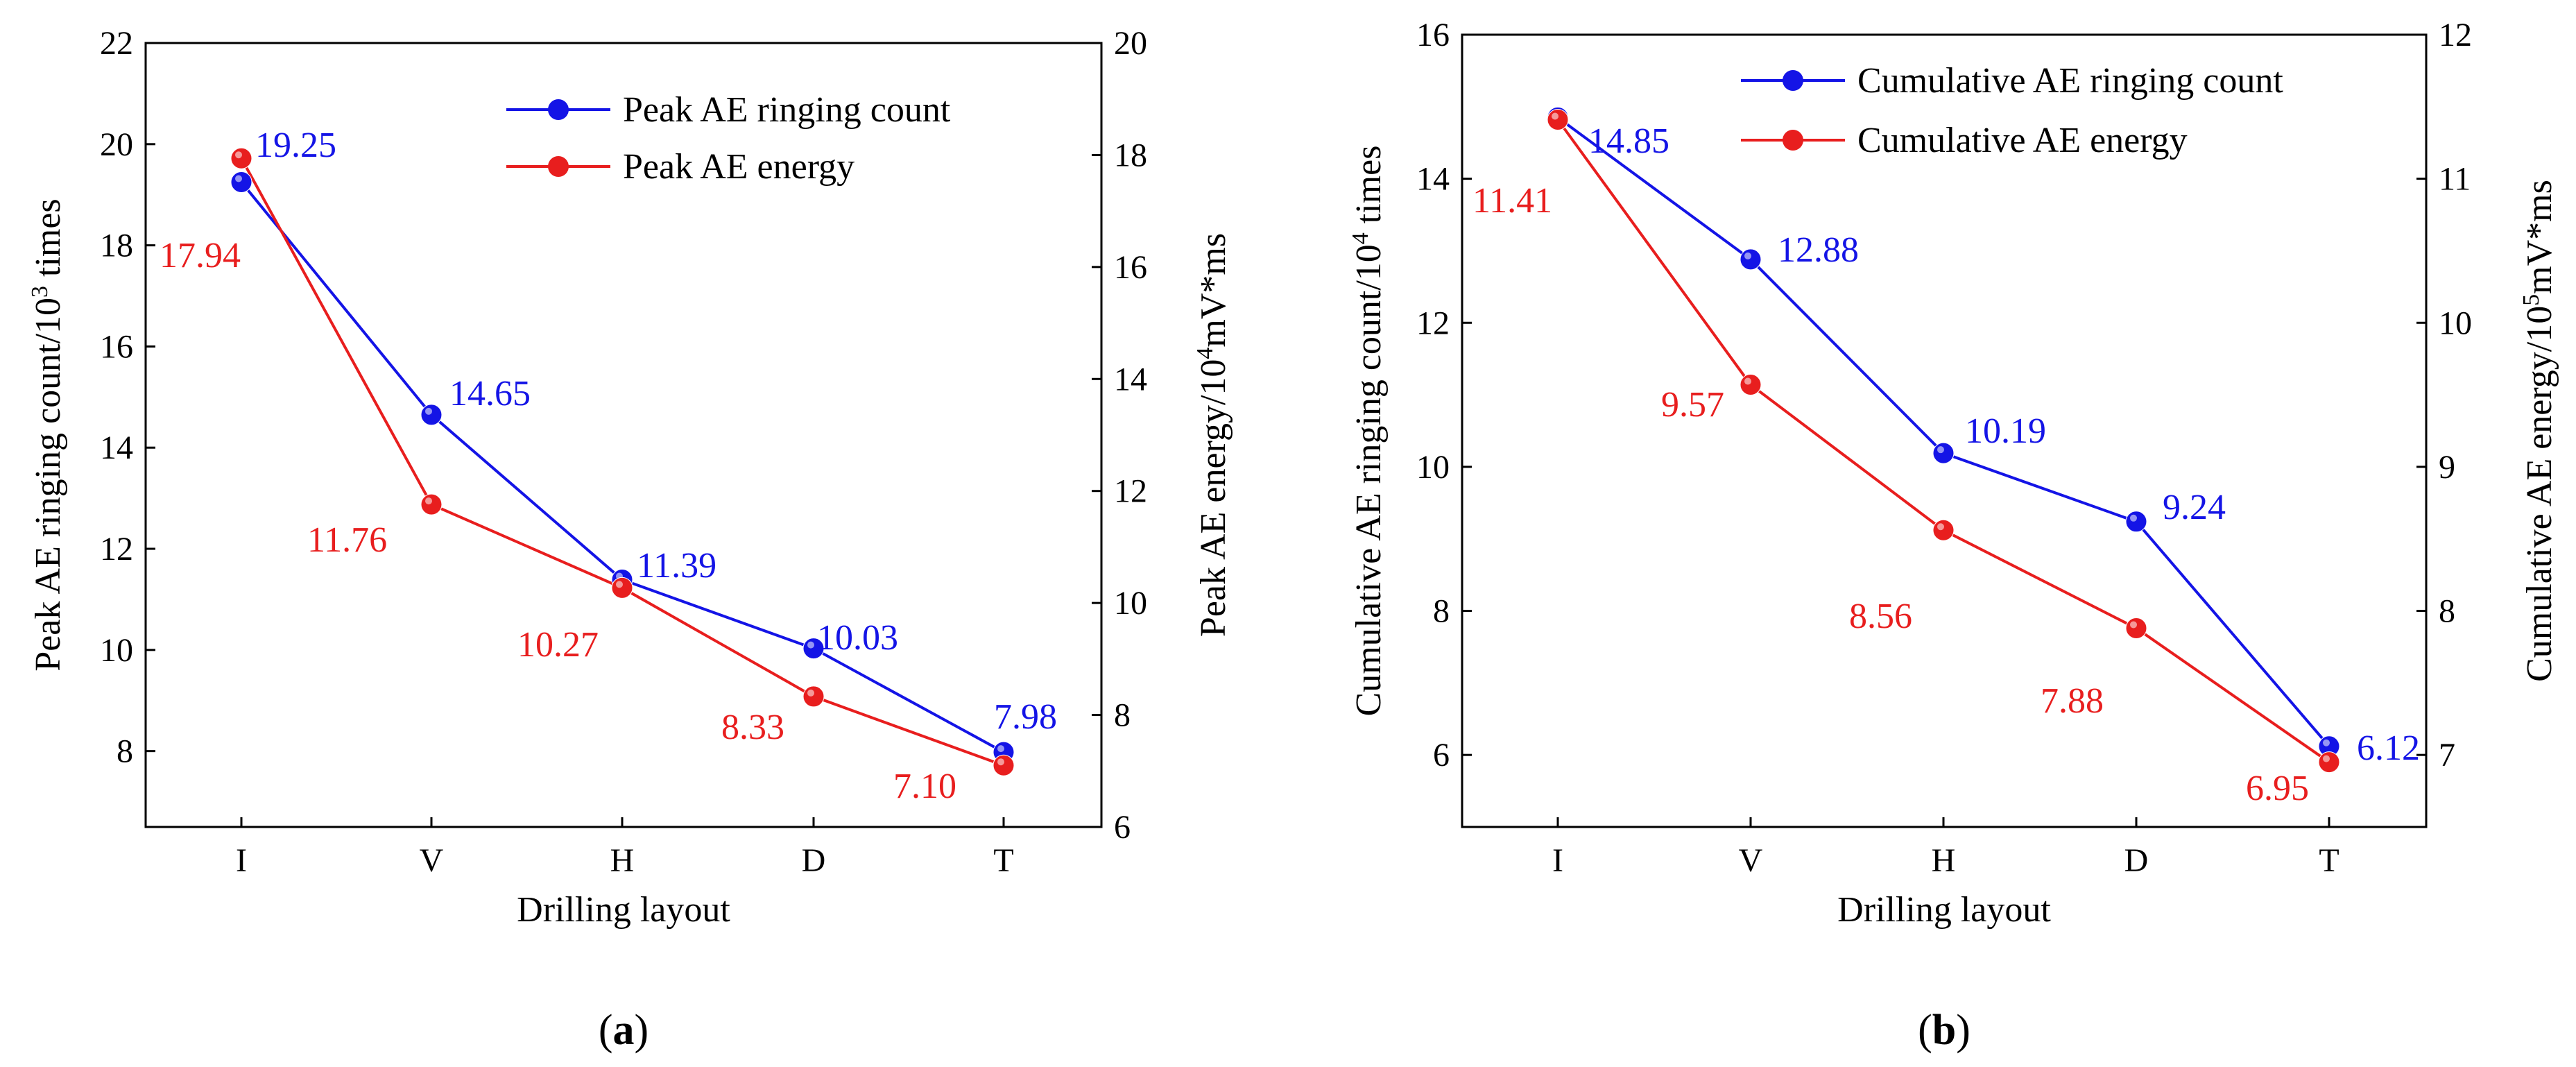 The image size is (2576, 1067). I want to click on data-label: 8.33, so click(752, 728).